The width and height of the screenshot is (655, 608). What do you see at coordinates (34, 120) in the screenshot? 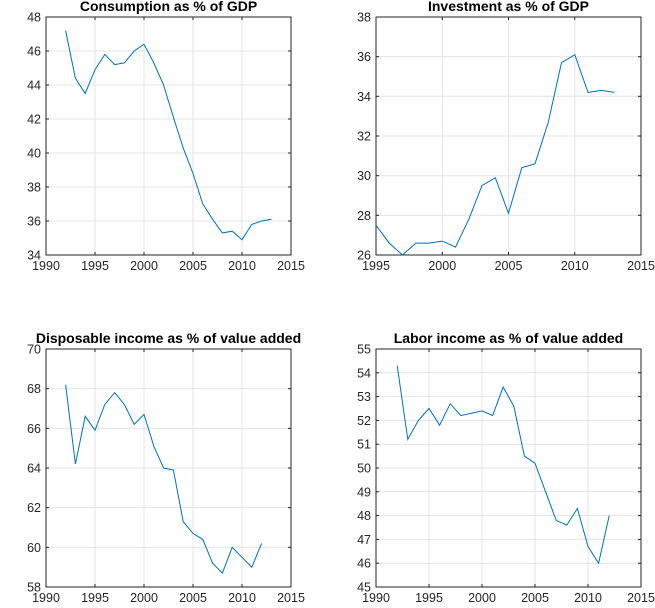
I see `y-tick-label: 42` at bounding box center [34, 120].